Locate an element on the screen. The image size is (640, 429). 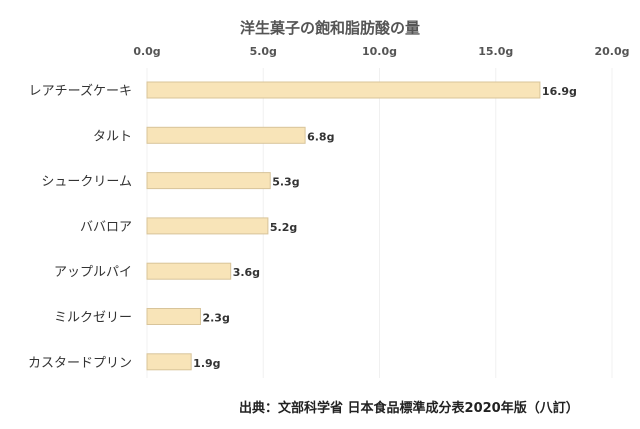
data-label: 16.9g is located at coordinates (559, 91).